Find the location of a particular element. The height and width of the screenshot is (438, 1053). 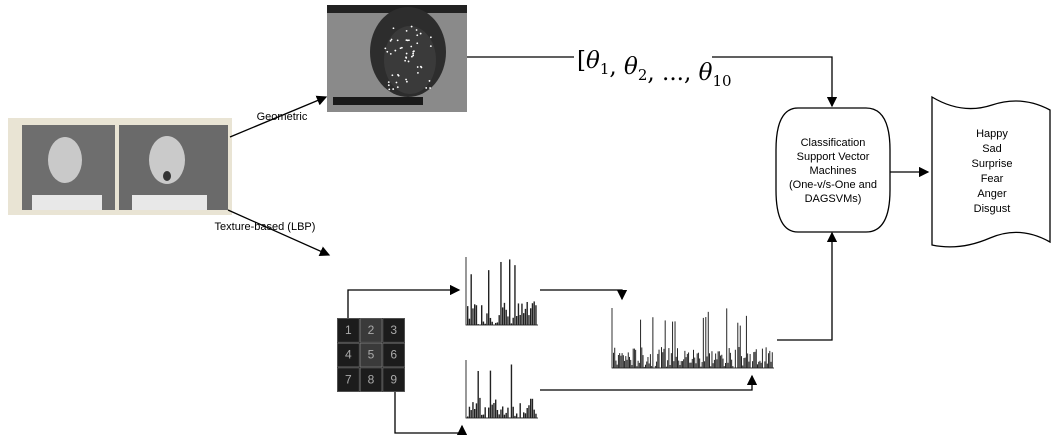

emotion: Surprise is located at coordinates (992, 164).